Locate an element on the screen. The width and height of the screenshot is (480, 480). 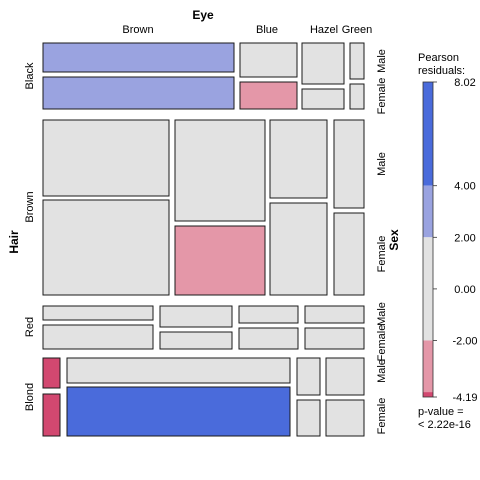
legend-ticks: 8.02 4.00 2.00 0.00 -2.00 -4.19 is located at coordinates (455, 240).